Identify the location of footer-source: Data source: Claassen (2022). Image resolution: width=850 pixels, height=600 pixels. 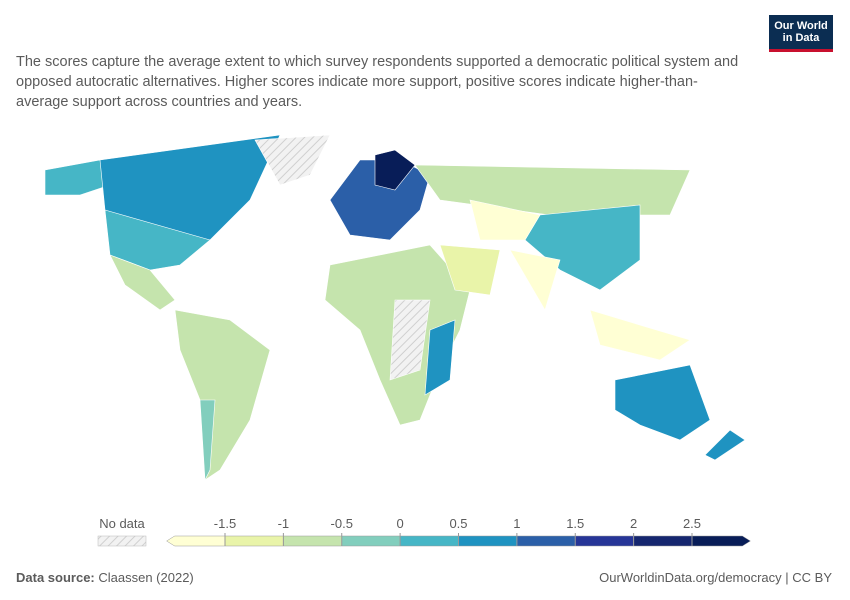
(105, 577).